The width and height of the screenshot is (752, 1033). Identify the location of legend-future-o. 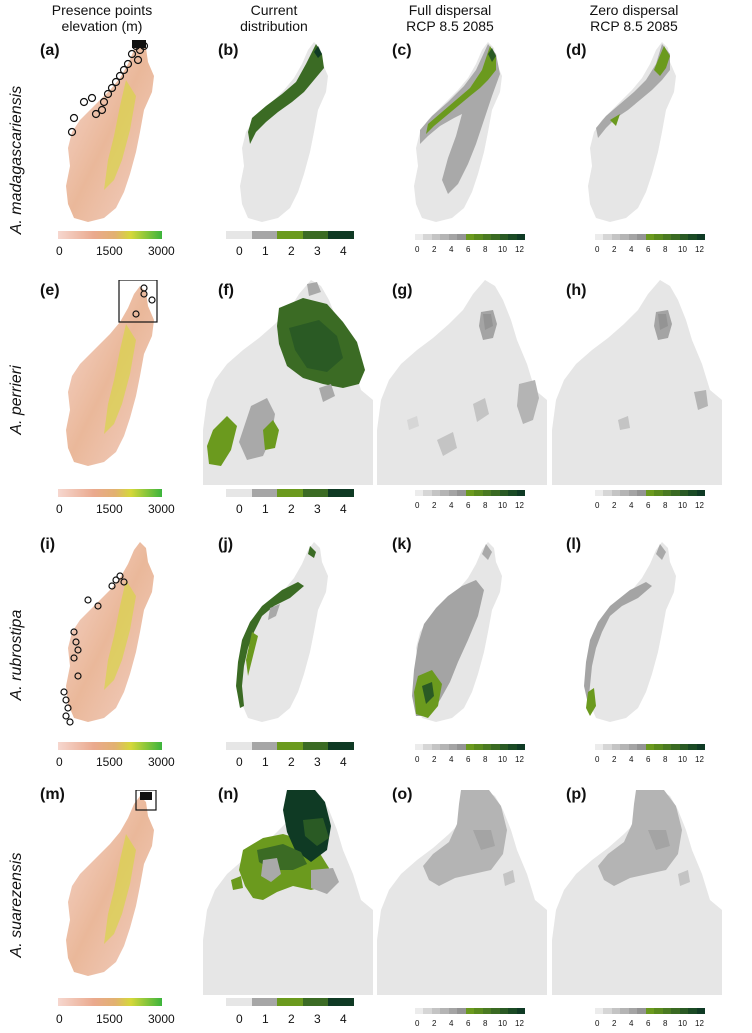
(470, 1011).